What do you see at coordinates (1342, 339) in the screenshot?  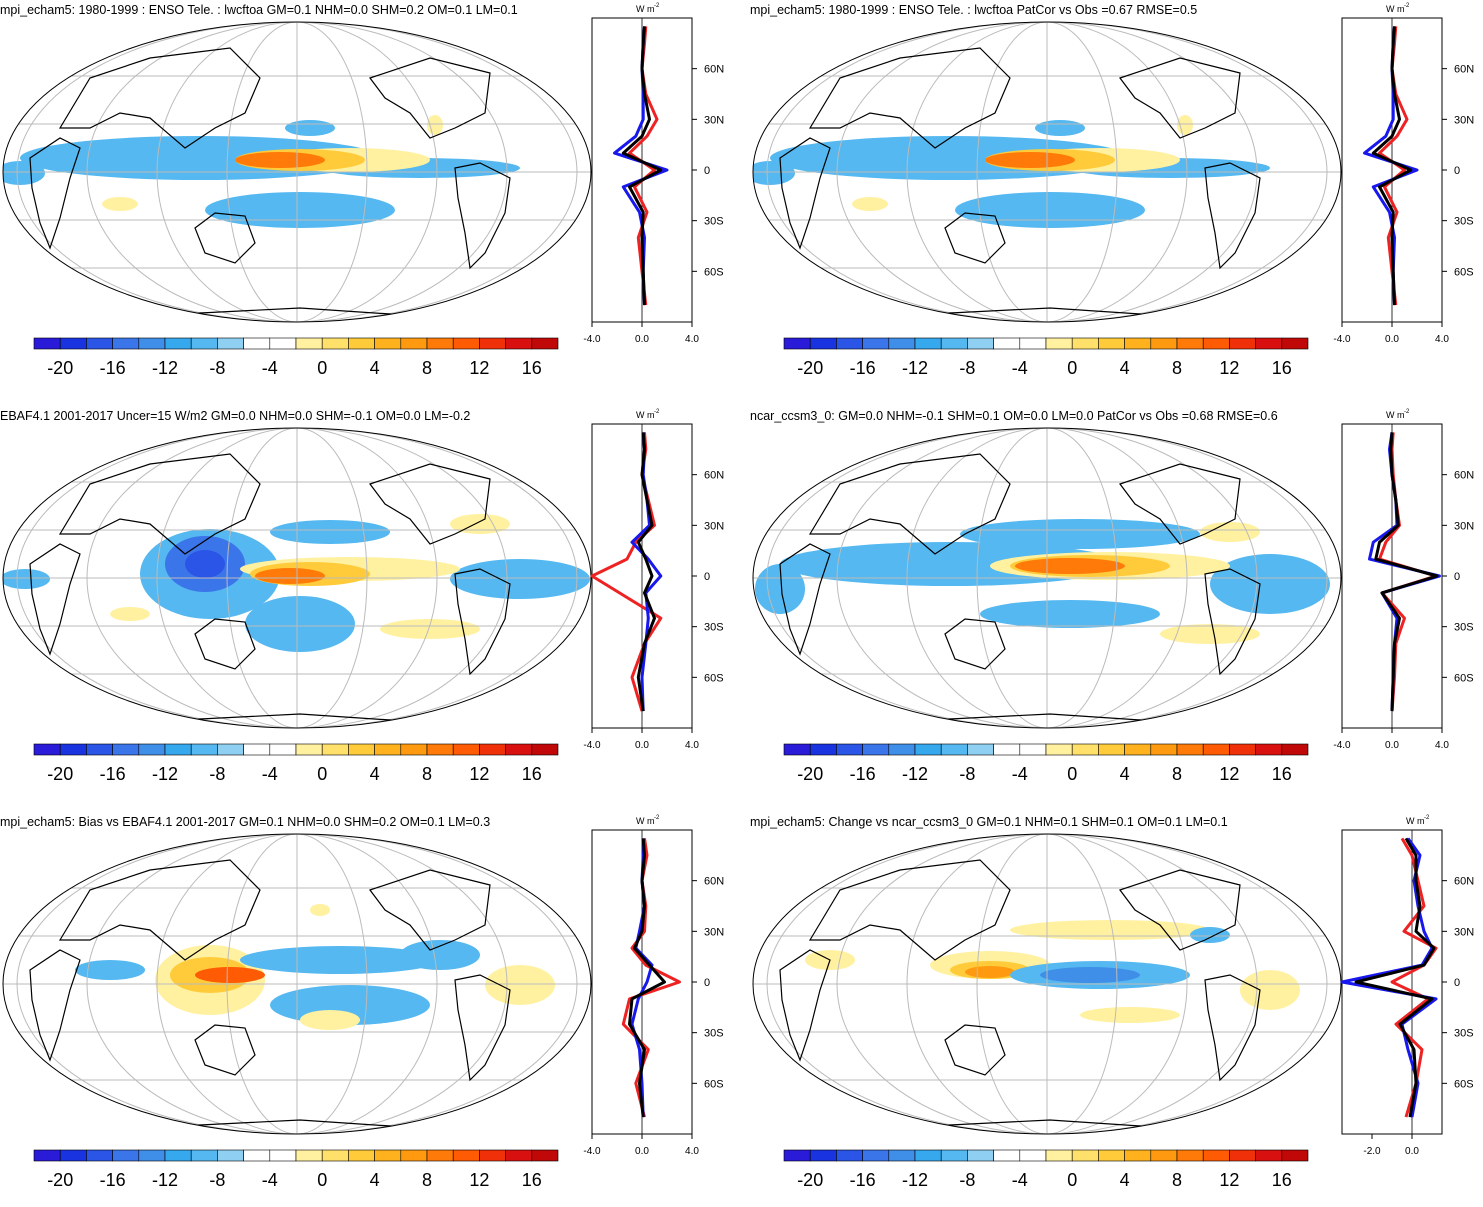 I see `x-tick-label: -4.0` at bounding box center [1342, 339].